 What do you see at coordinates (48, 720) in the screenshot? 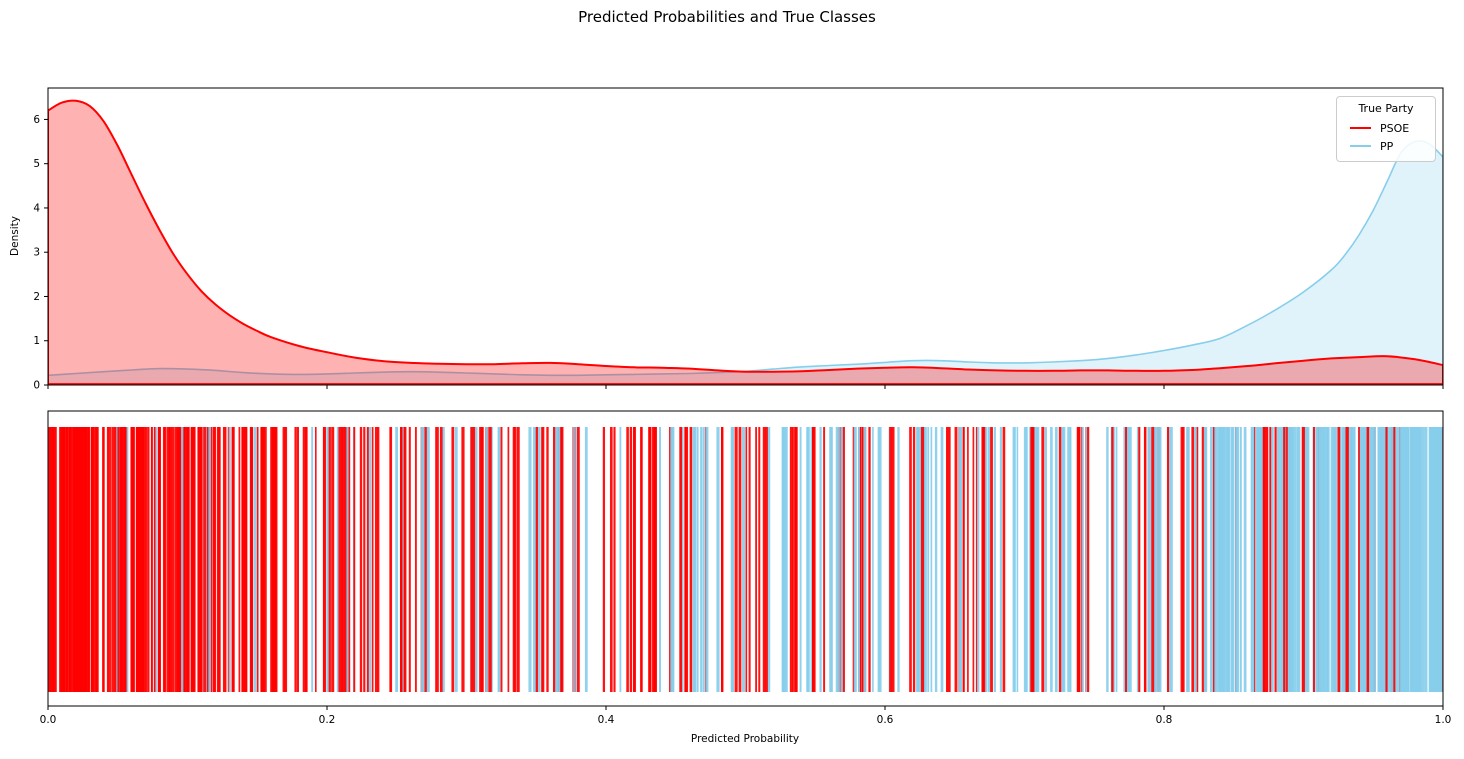
I see `x-tick-label: 0.0` at bounding box center [48, 720].